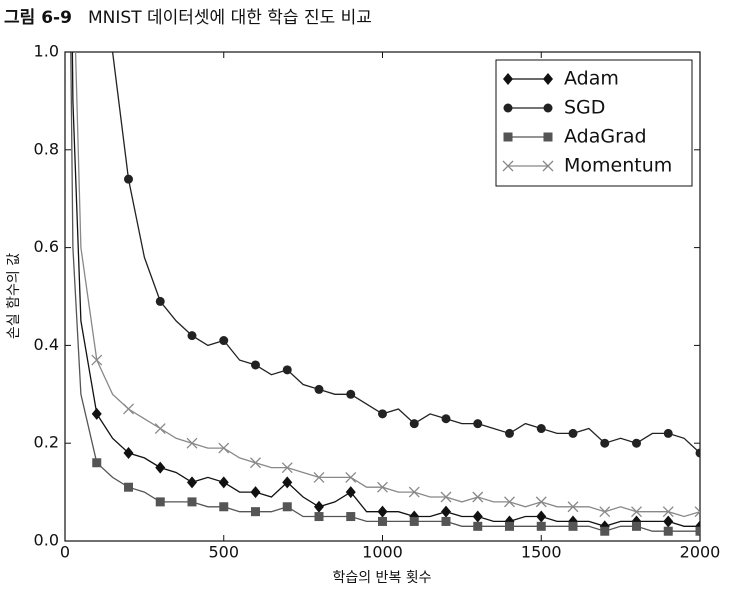 This screenshot has height=594, width=734. What do you see at coordinates (605, 137) in the screenshot?
I see `legend-label: AdaGrad` at bounding box center [605, 137].